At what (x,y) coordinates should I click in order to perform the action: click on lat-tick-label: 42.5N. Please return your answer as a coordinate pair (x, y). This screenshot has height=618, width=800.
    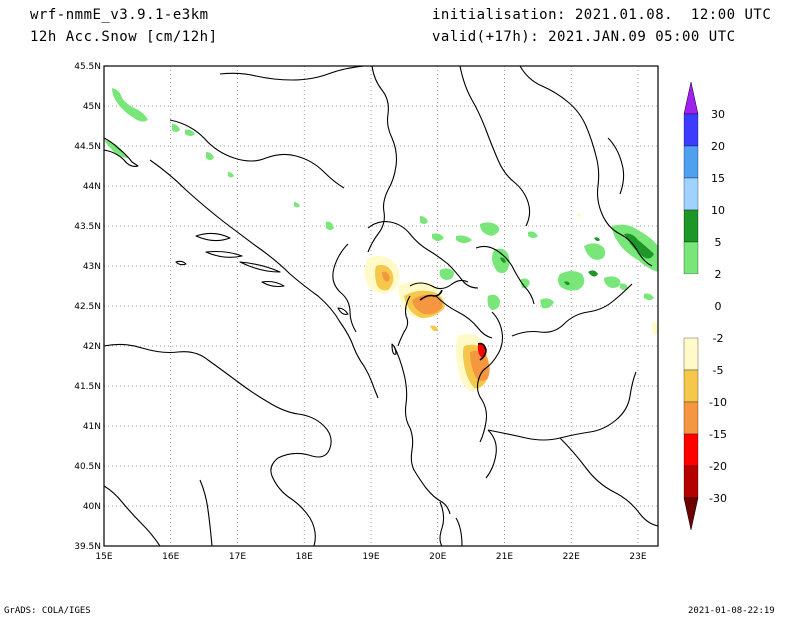
    Looking at the image, I should click on (87, 307).